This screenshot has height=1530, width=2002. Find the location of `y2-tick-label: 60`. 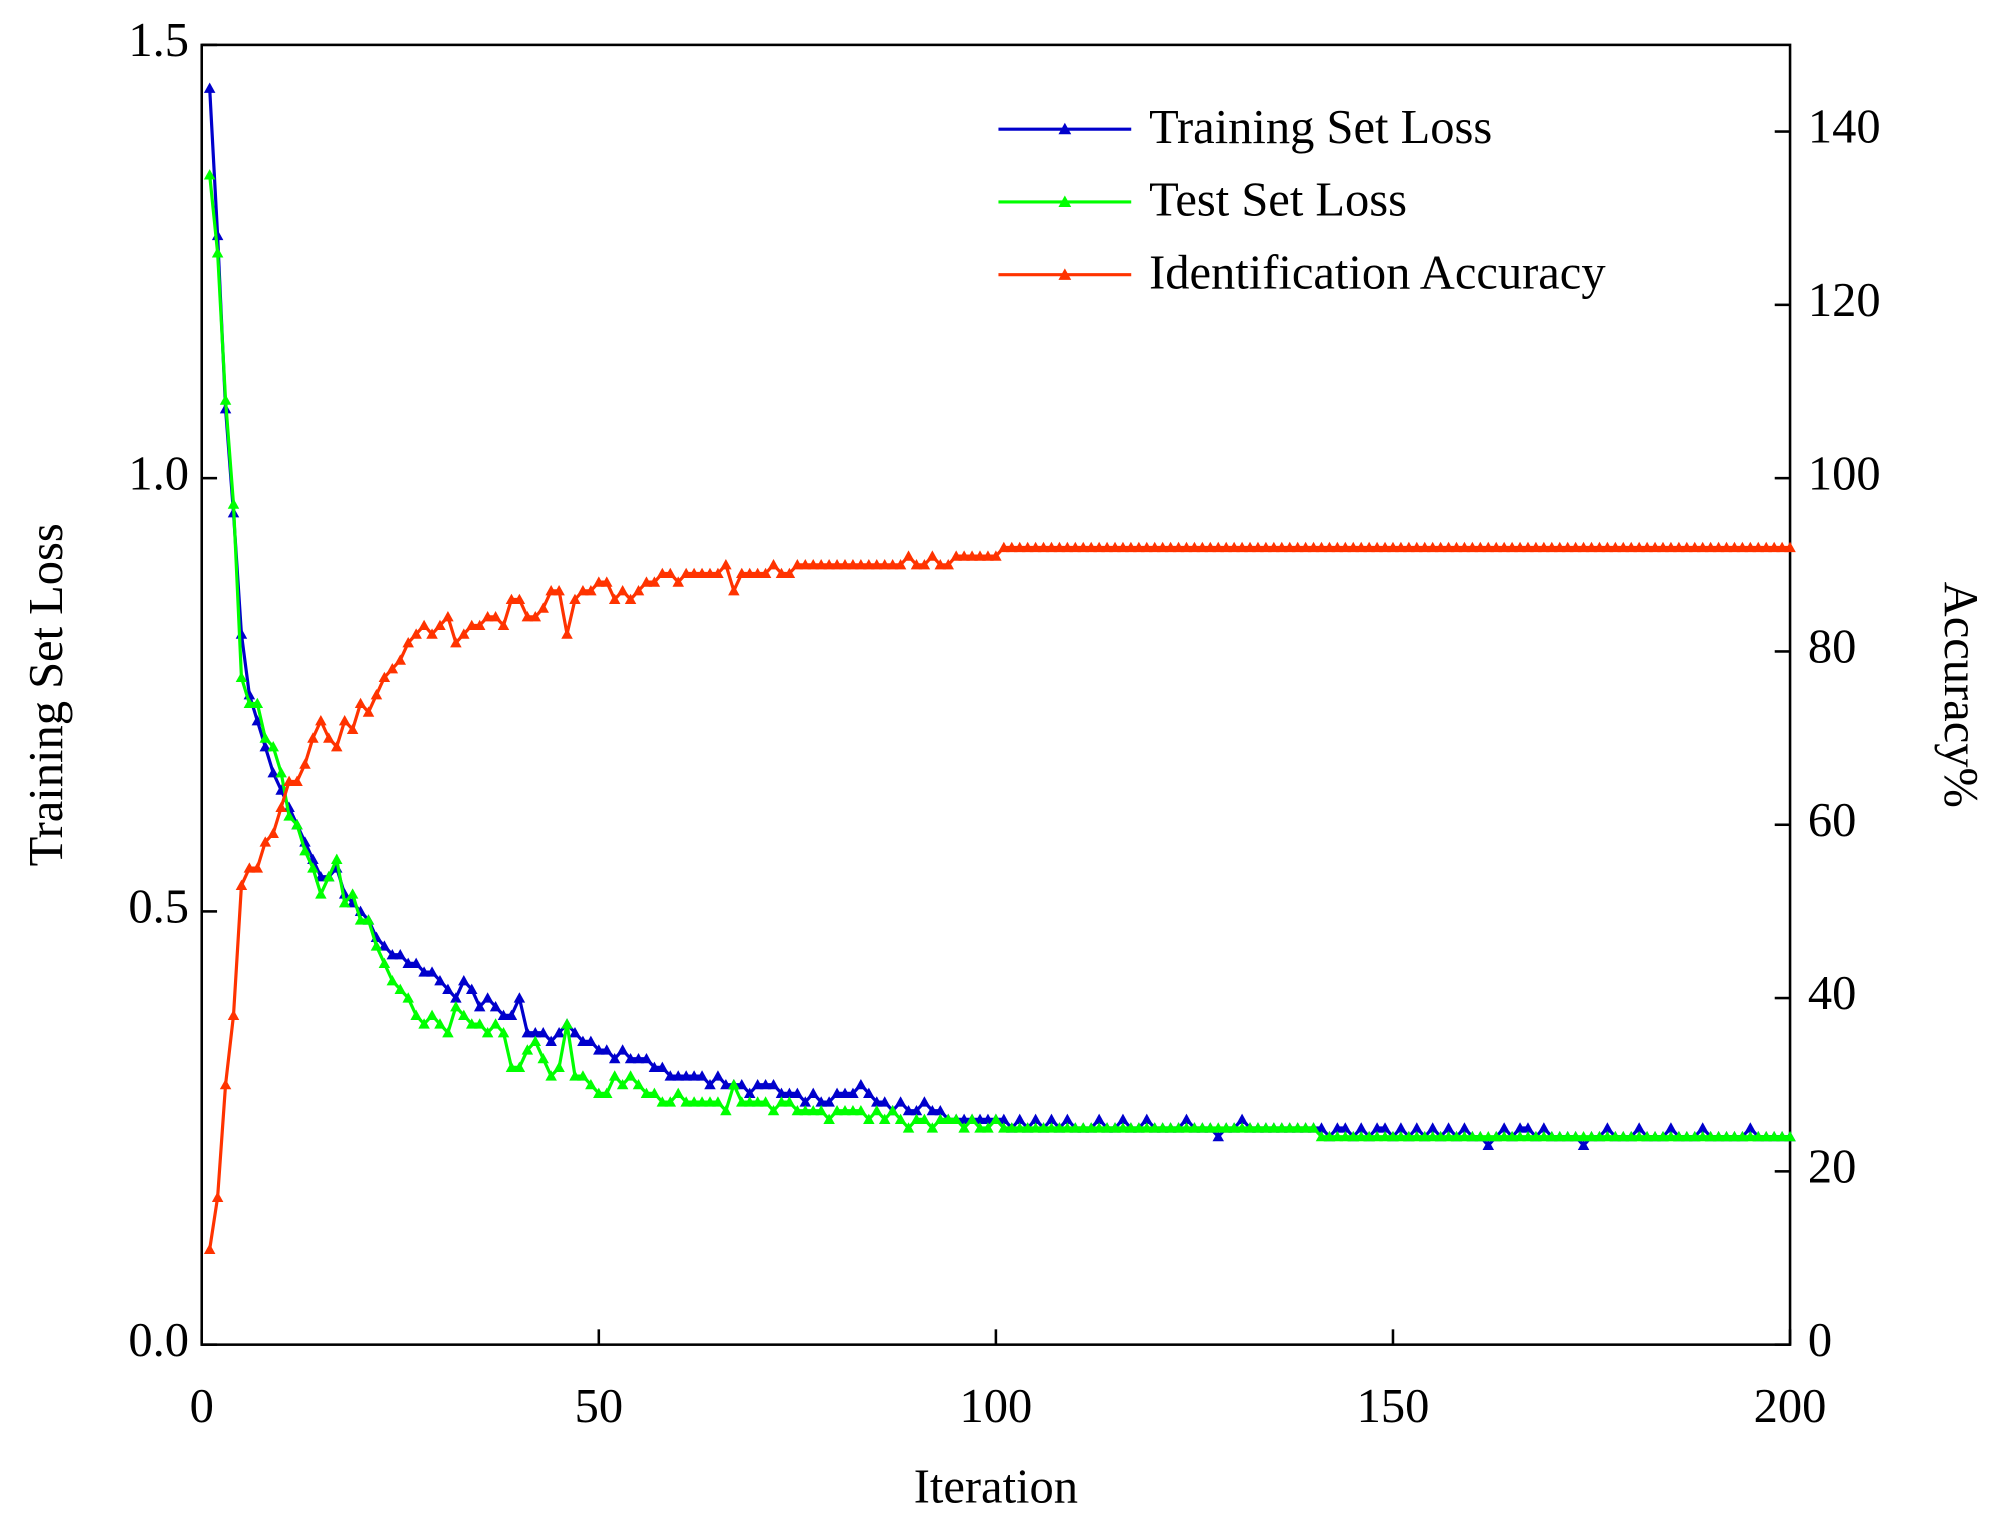

y2-tick-label: 60 is located at coordinates (1832, 820).